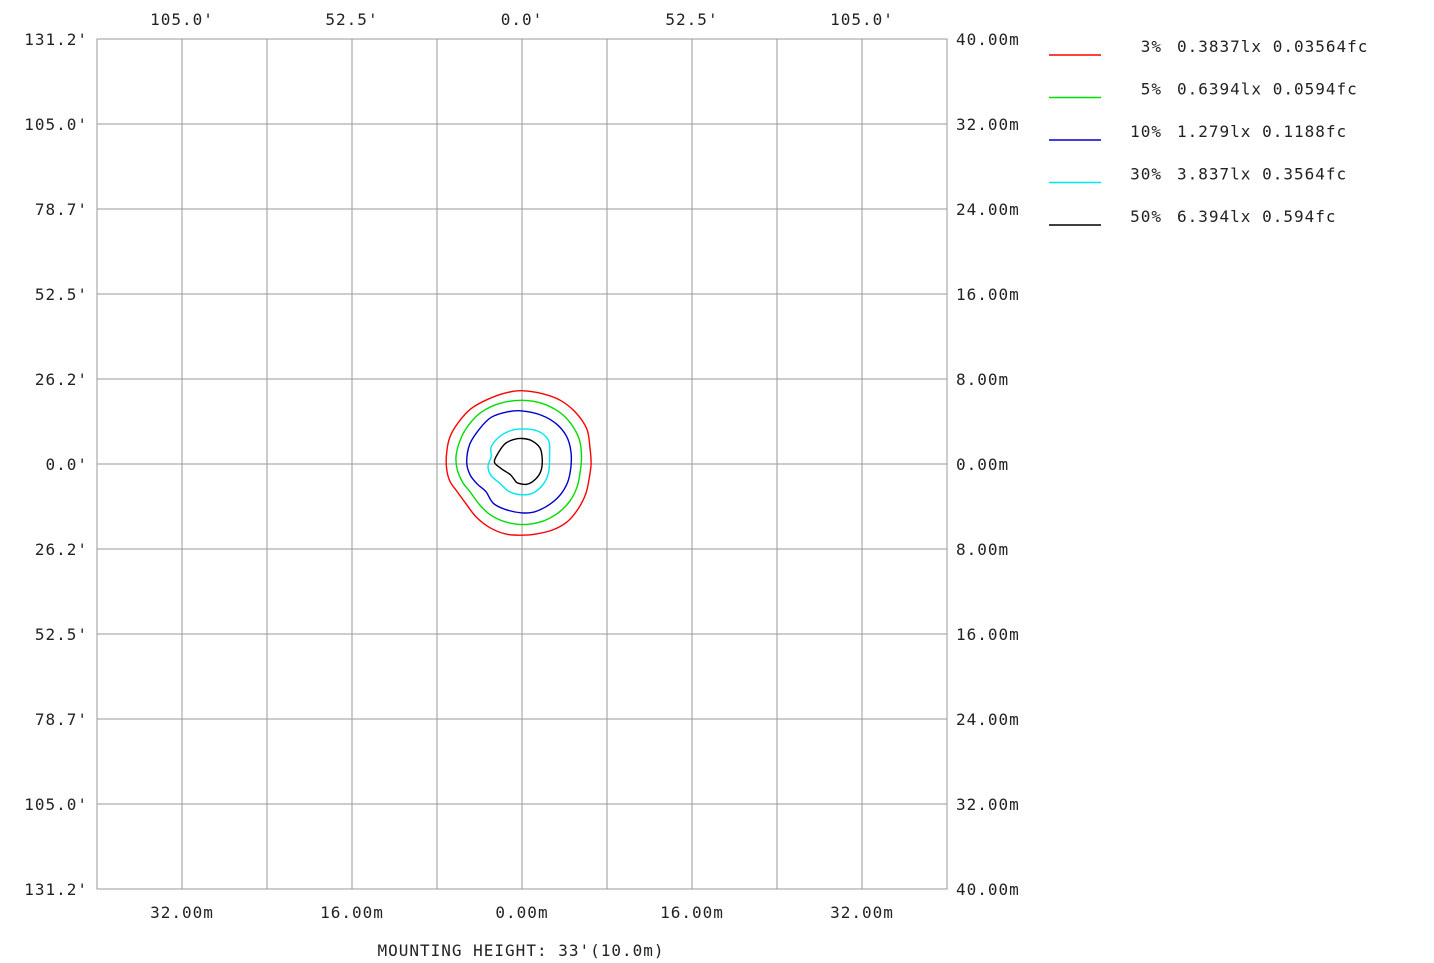  What do you see at coordinates (1151, 89) in the screenshot?
I see `legend-percent: 5%` at bounding box center [1151, 89].